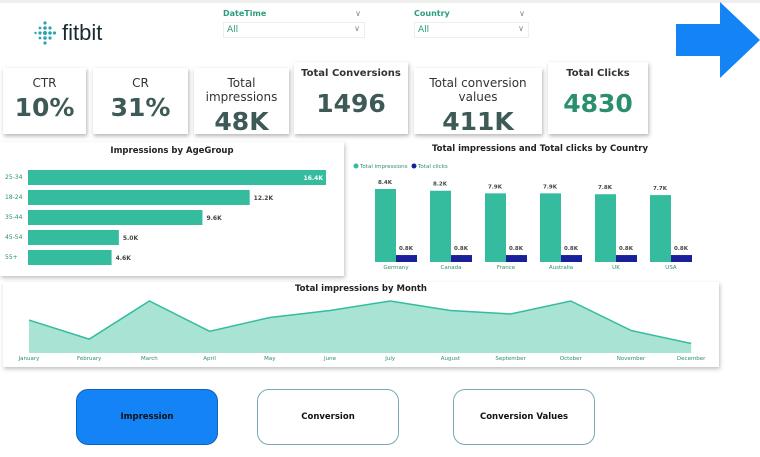  I want to click on area-line, so click(360, 322).